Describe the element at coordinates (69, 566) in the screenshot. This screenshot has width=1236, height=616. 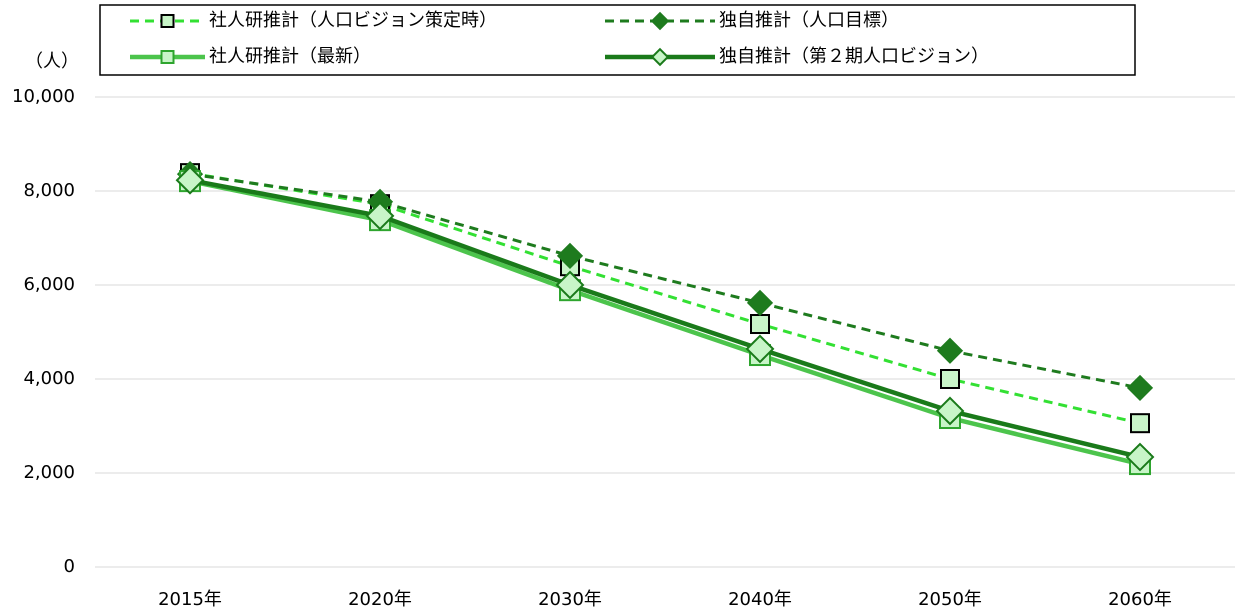
I see `y-tick-label: 0` at that location.